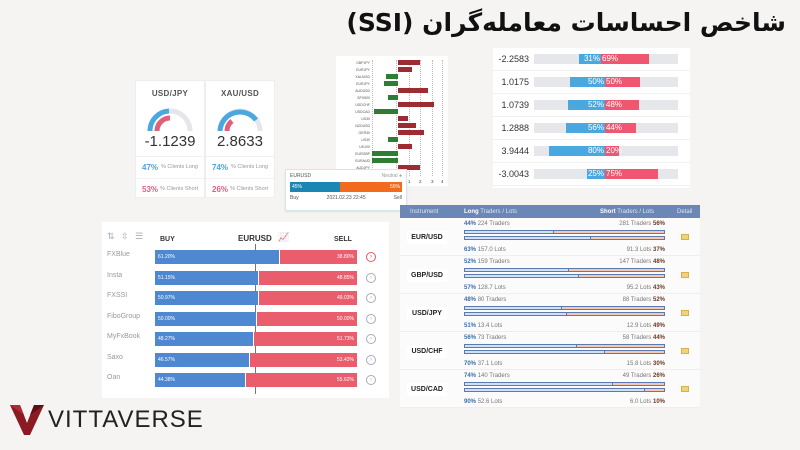 The image size is (800, 450). What do you see at coordinates (245, 338) in the screenshot?
I see `source-row-myfxbook: MyFxBook 48.27% 51.73% ›` at bounding box center [245, 338].